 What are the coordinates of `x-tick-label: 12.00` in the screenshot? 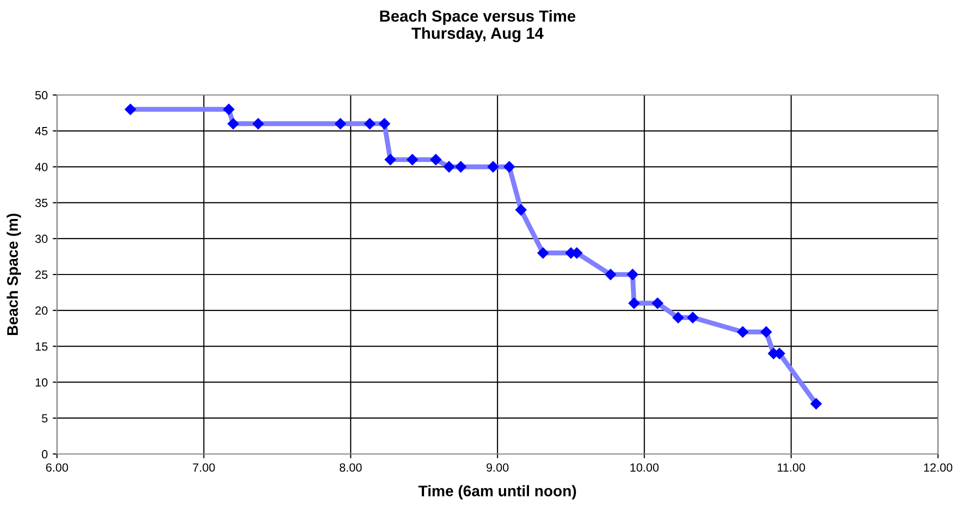 It's located at (938, 467).